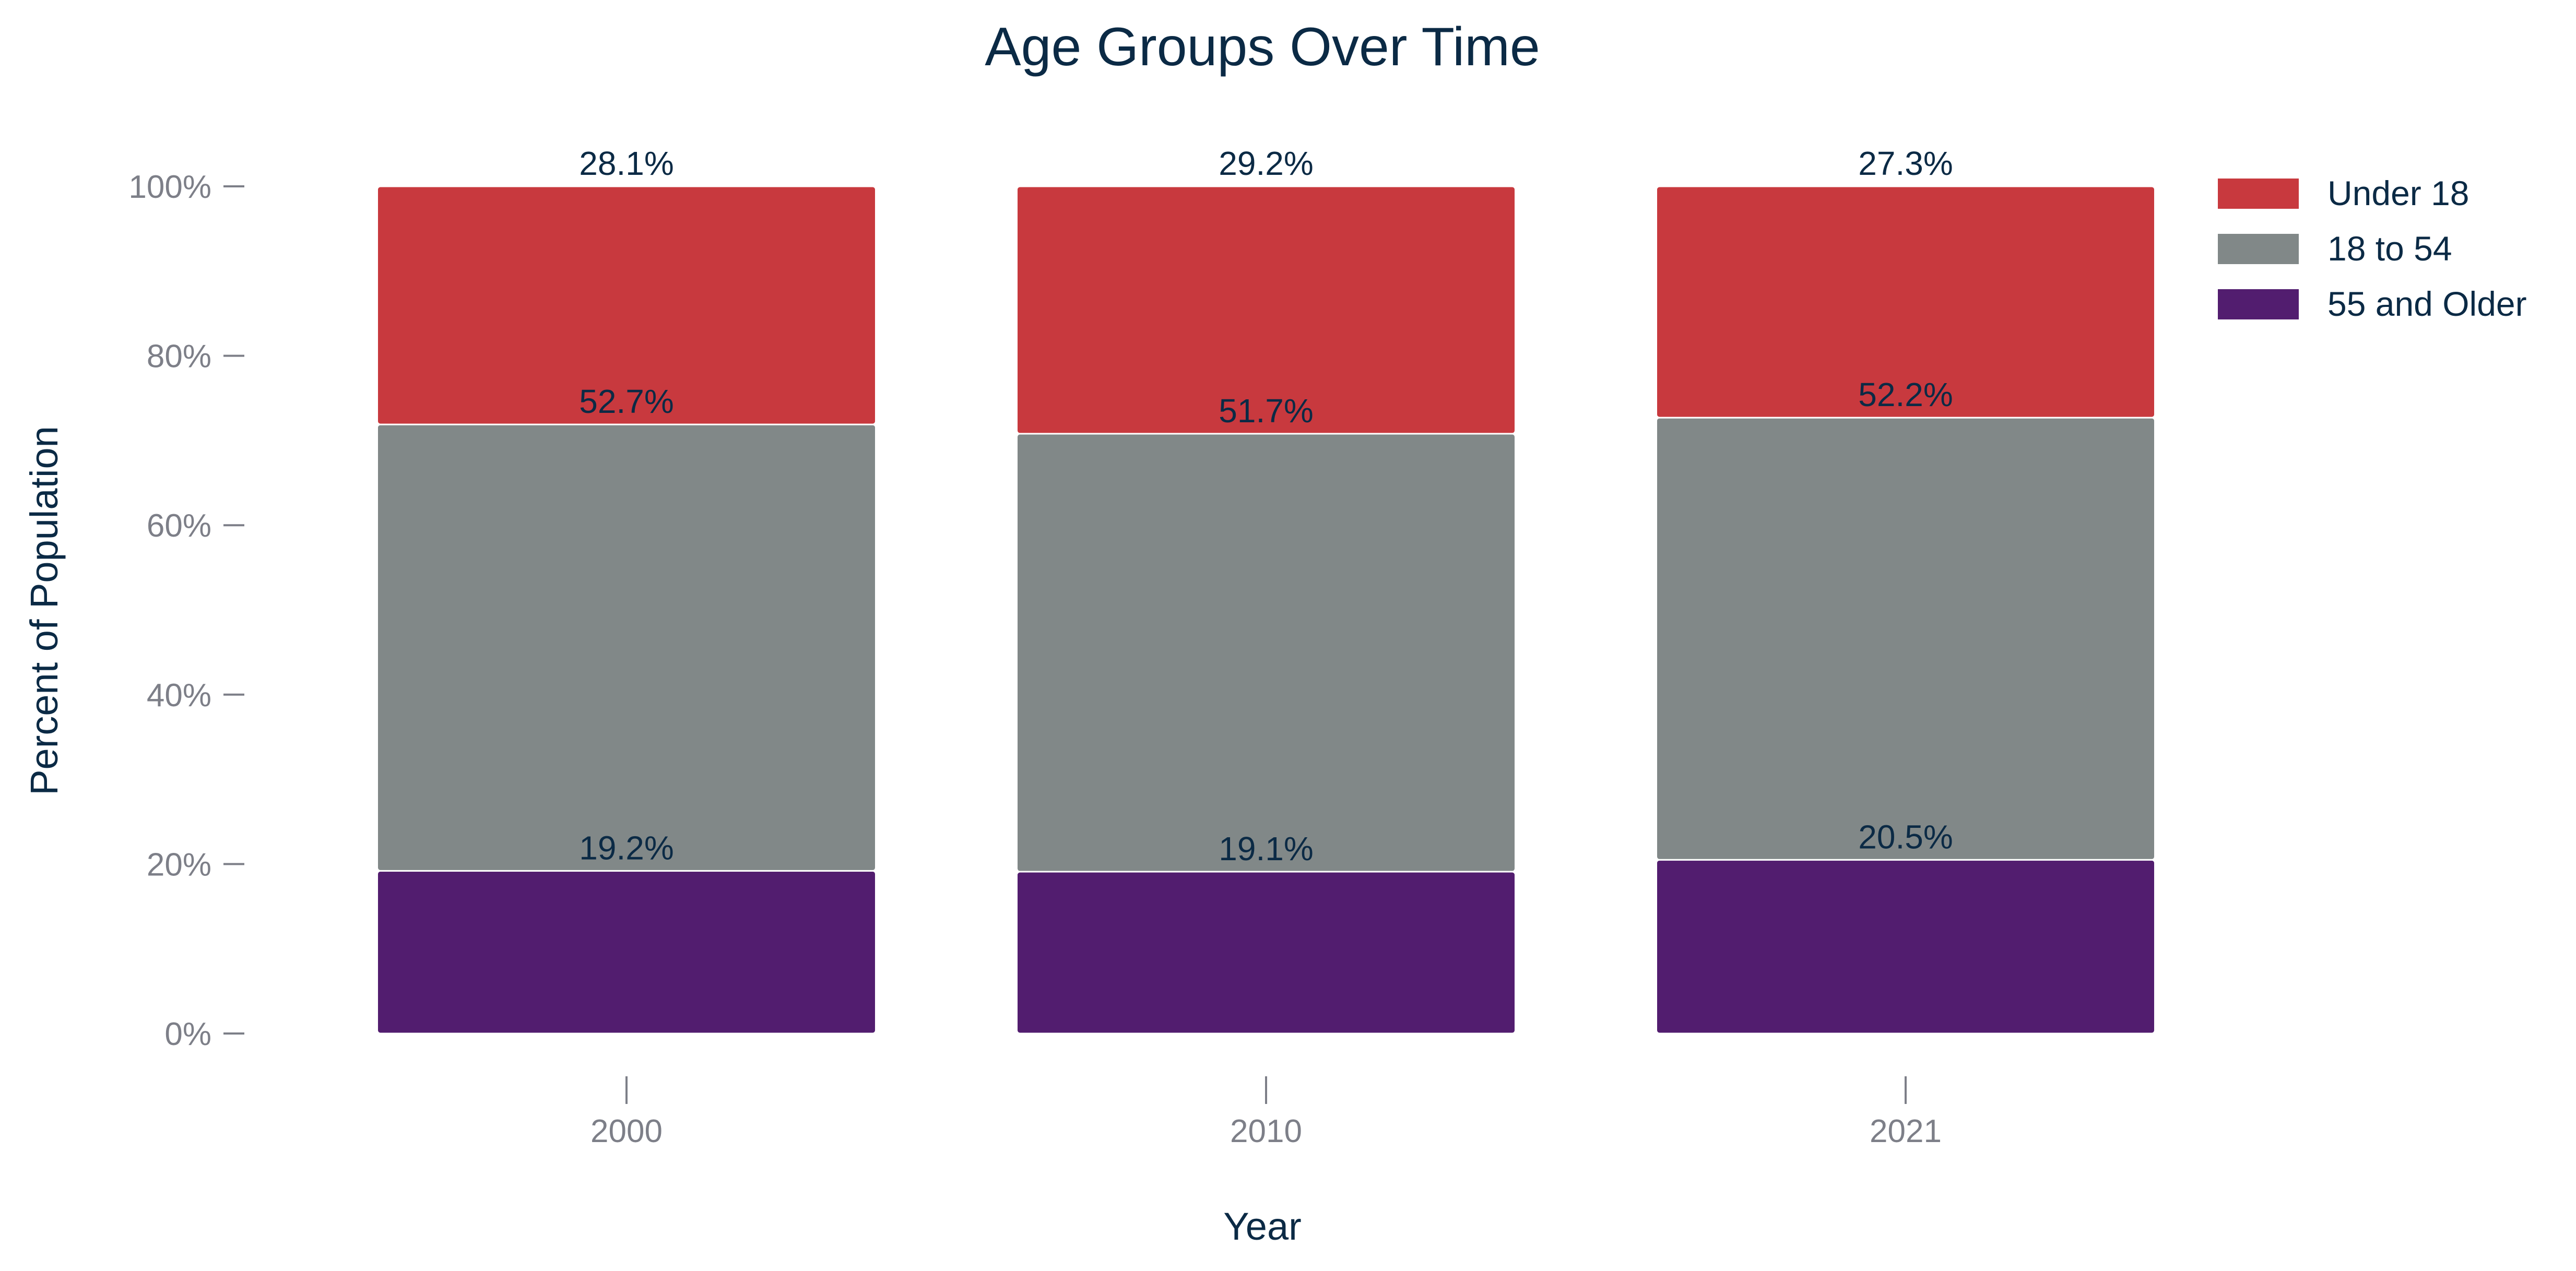 The height and width of the screenshot is (1271, 2576). I want to click on x-tick-label: 2021, so click(1906, 1131).